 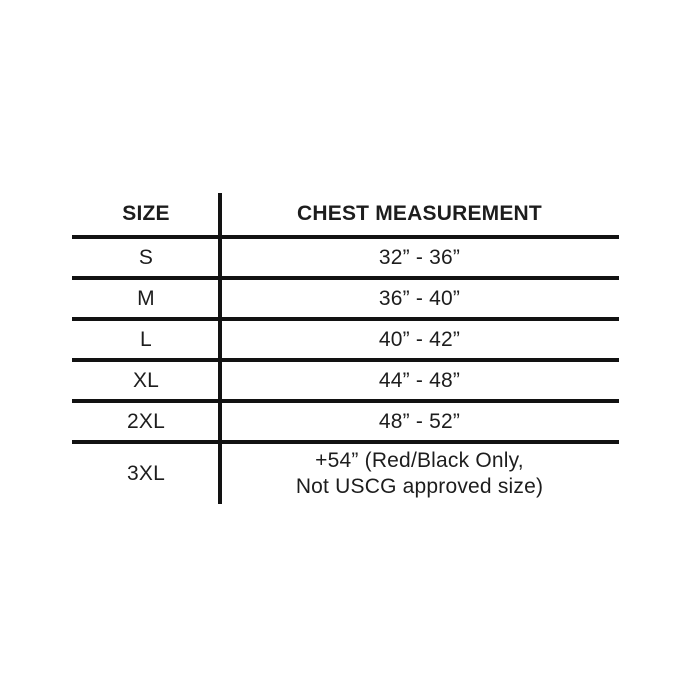 I want to click on size-cell: 3XL, so click(x=146, y=474).